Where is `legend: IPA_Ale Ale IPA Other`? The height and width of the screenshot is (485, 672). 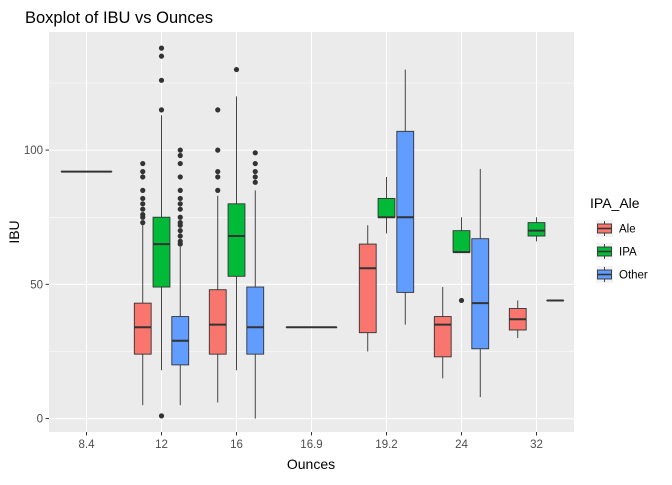 legend: IPA_Ale Ale IPA Other is located at coordinates (619, 239).